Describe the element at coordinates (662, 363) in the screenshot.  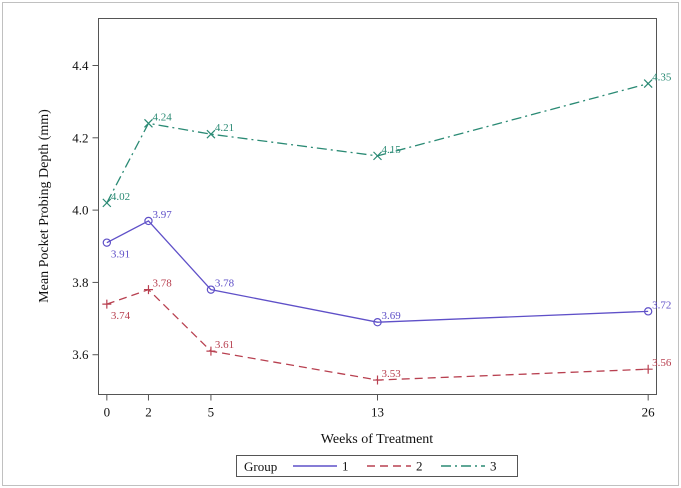
I see `data-label: 3.56` at that location.